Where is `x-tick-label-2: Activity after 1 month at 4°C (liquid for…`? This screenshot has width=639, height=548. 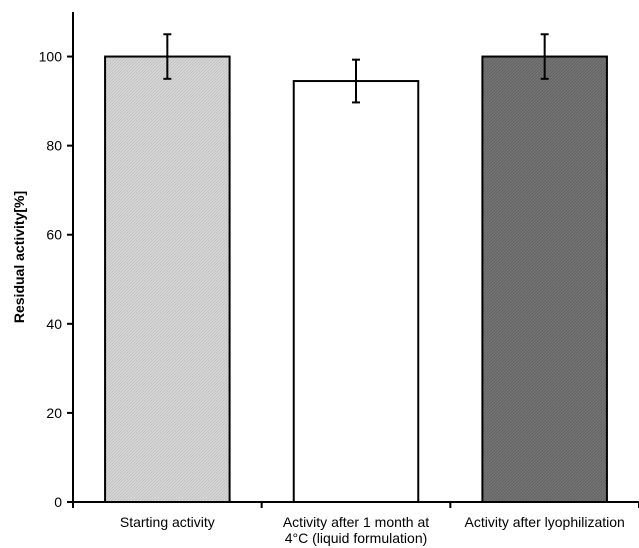 x-tick-label-2: Activity after 1 month at 4°C (liquid for… is located at coordinates (356, 530).